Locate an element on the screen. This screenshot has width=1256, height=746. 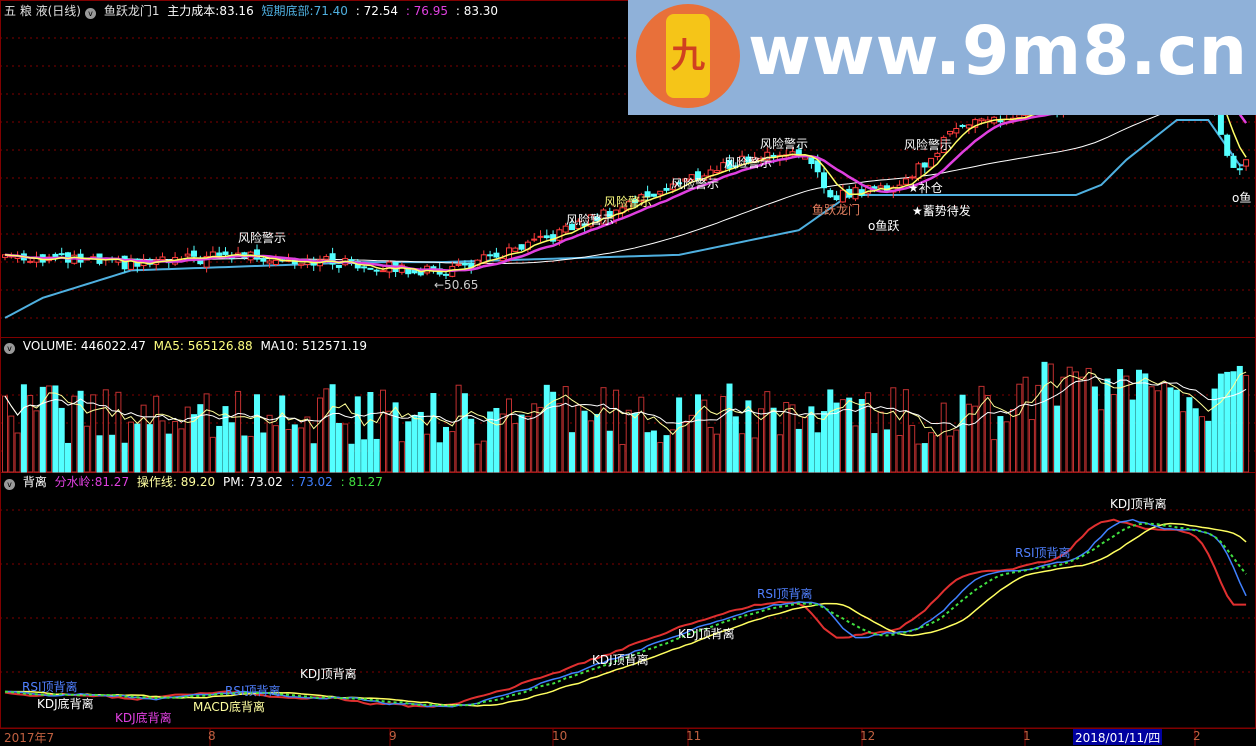
volume-toggle-icon: v is located at coordinates (9, 348).